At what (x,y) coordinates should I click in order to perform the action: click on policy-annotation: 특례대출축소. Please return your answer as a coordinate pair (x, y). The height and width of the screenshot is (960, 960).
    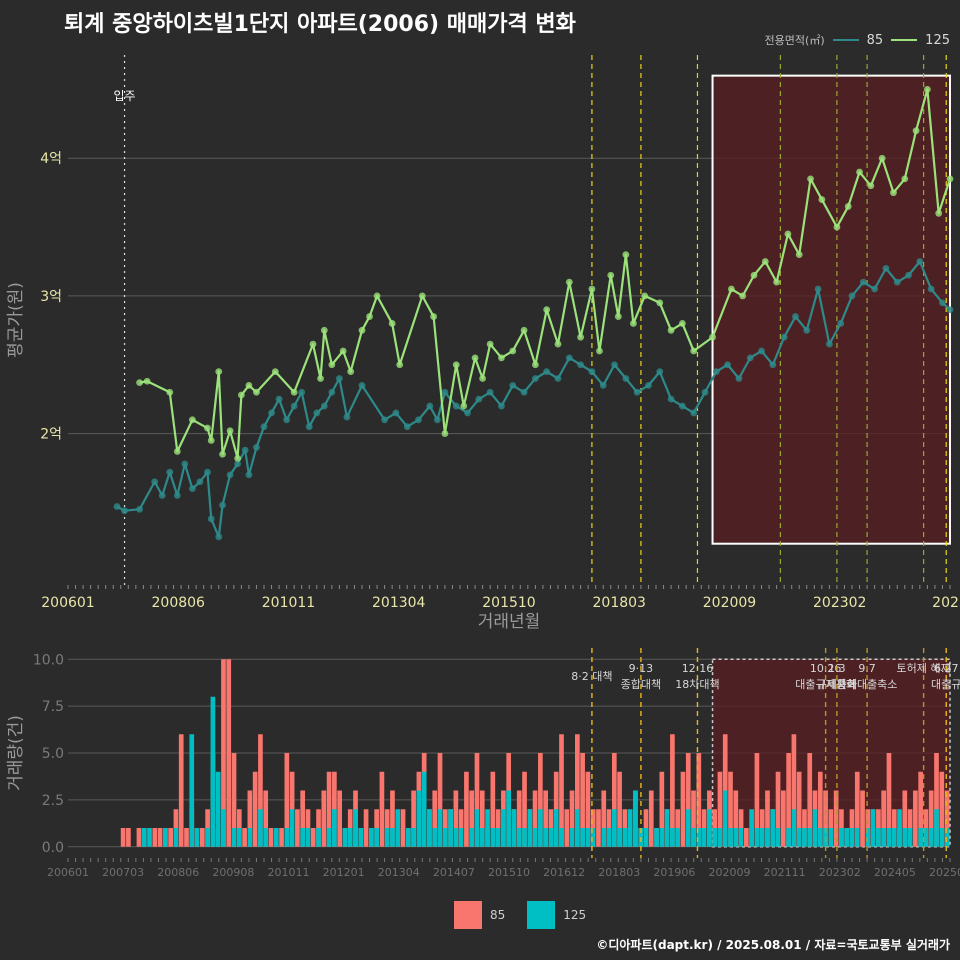
    Looking at the image, I should click on (867, 684).